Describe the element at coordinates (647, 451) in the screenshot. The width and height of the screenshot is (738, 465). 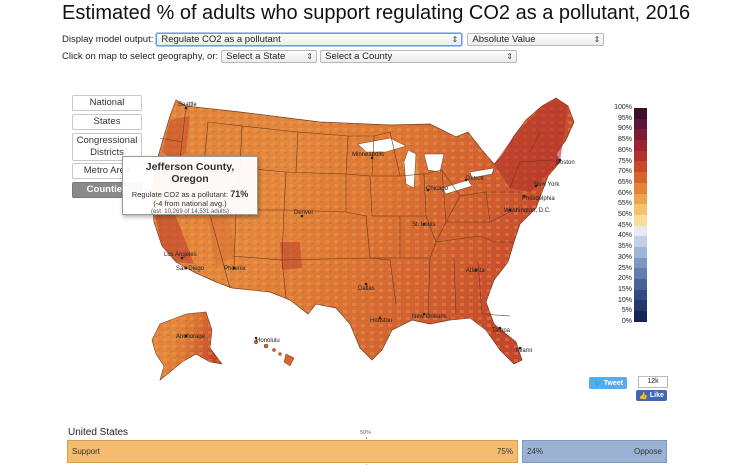
I see `oppose-label: Oppose` at that location.